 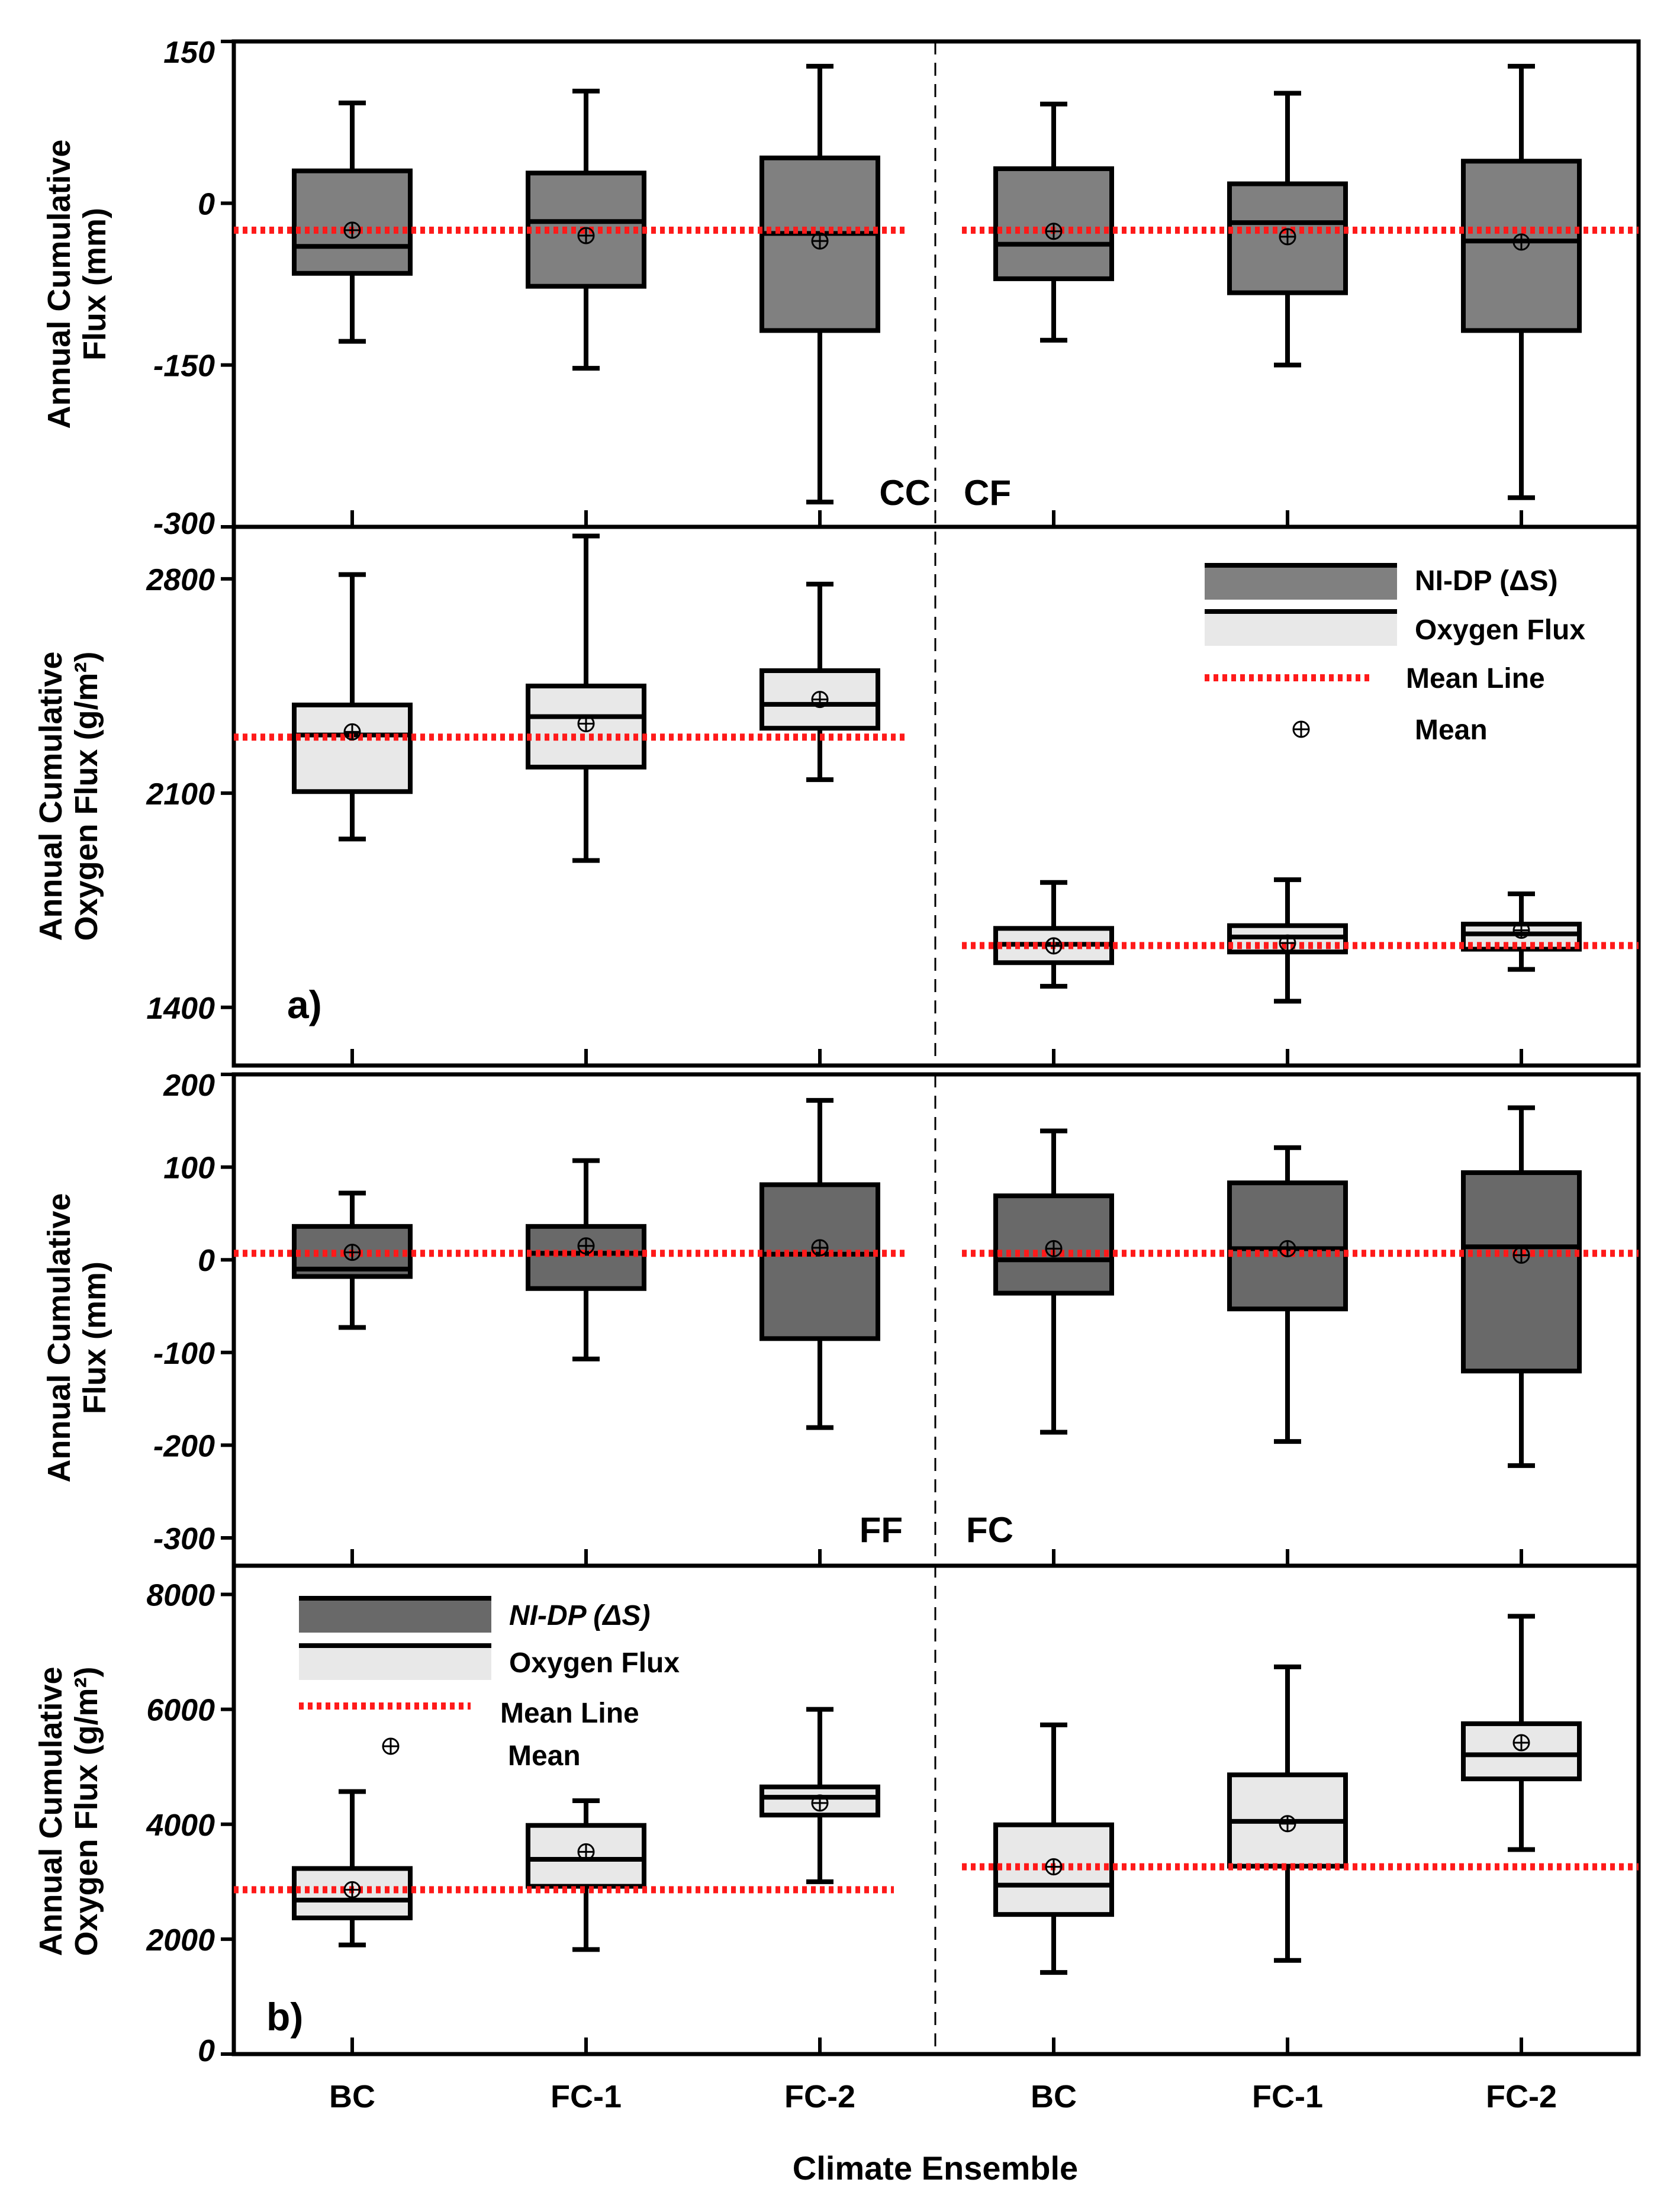 I want to click on y-tick-label: 2100, so click(x=180, y=794).